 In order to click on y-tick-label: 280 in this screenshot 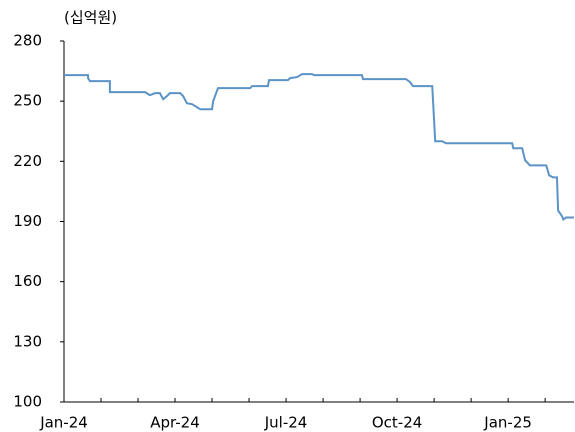, I will do `click(27, 41)`.